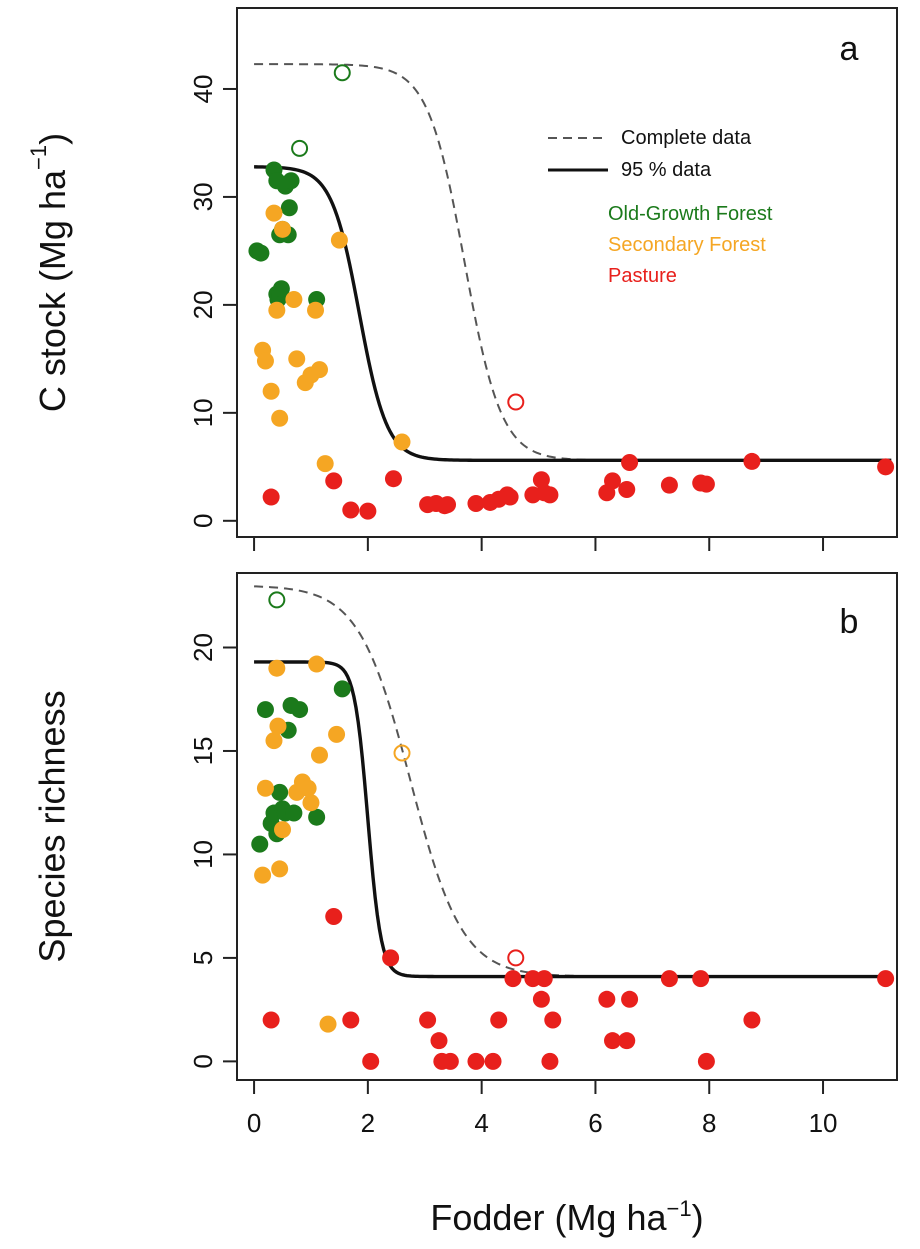 The height and width of the screenshot is (1249, 920). I want to click on x-tick-label: 10, so click(823, 1123).